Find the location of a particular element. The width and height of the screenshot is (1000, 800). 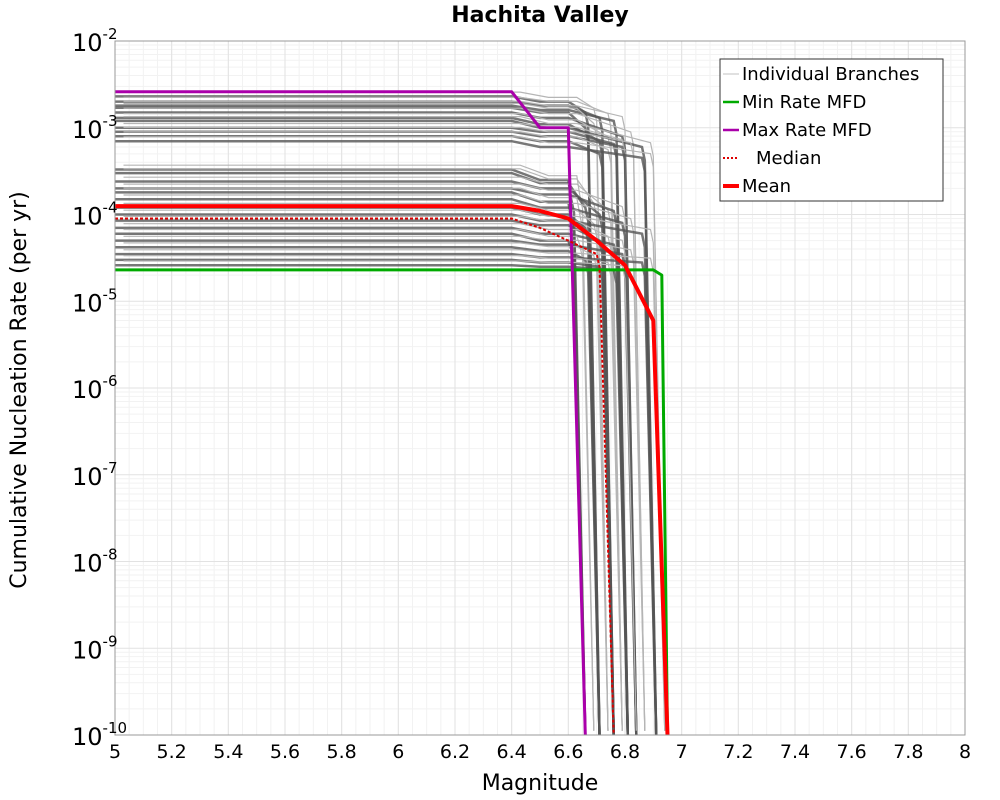

x-tick-label: 7.8 is located at coordinates (908, 752).